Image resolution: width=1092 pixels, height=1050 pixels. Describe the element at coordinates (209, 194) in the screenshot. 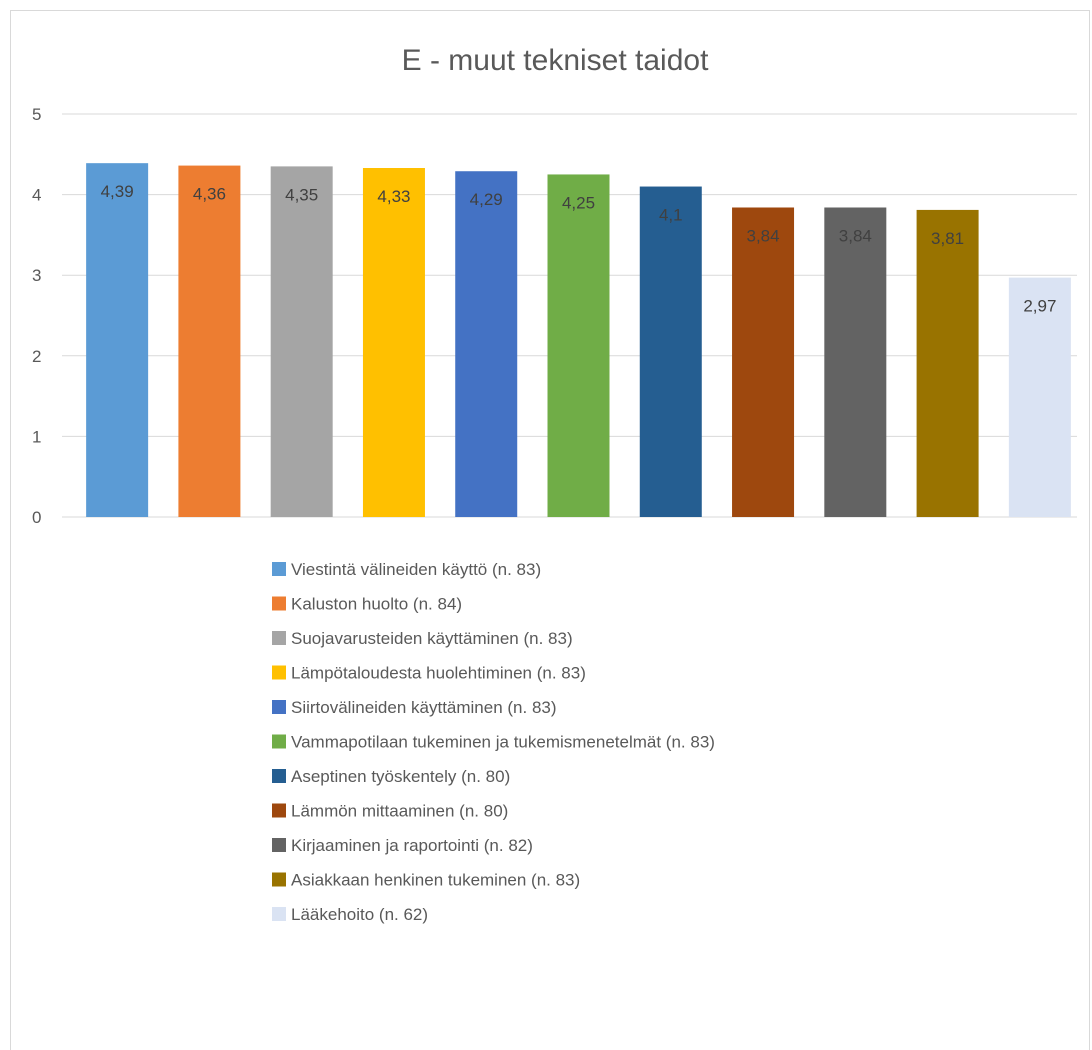

I see `data-label: 4,36` at that location.